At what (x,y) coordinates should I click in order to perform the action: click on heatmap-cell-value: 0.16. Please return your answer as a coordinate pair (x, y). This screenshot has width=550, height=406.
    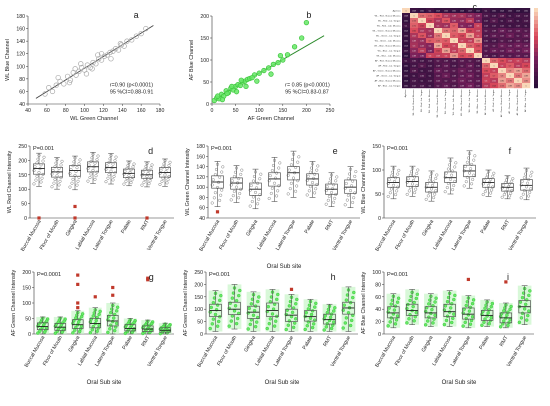
    Looking at the image, I should click on (486, 17).